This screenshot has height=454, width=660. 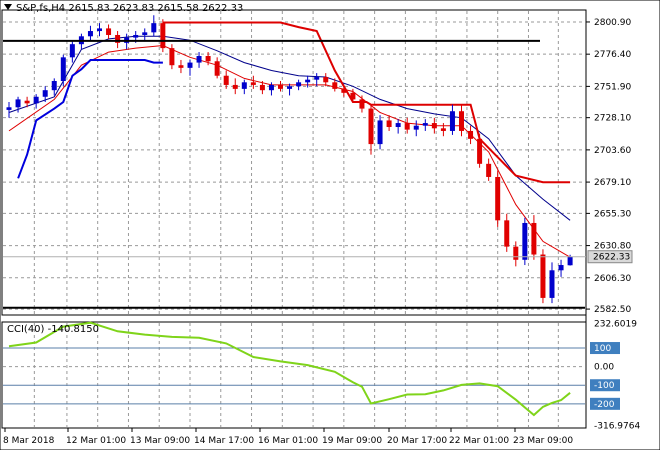 What do you see at coordinates (612, 183) in the screenshot?
I see `y-tick-label: 2679.10` at bounding box center [612, 183].